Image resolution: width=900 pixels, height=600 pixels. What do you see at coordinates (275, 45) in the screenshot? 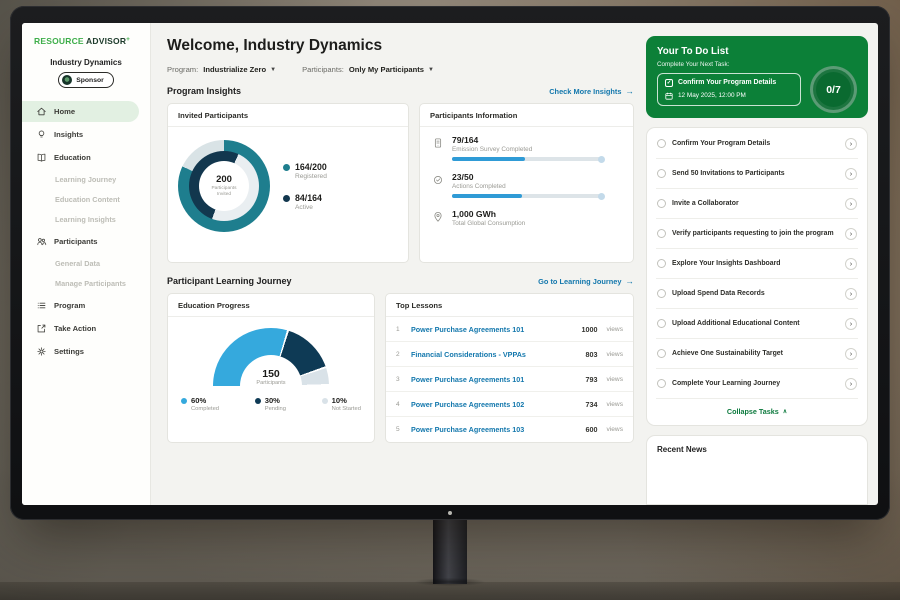
I see `page-title: Welcome, Industry Dynamics` at bounding box center [275, 45].